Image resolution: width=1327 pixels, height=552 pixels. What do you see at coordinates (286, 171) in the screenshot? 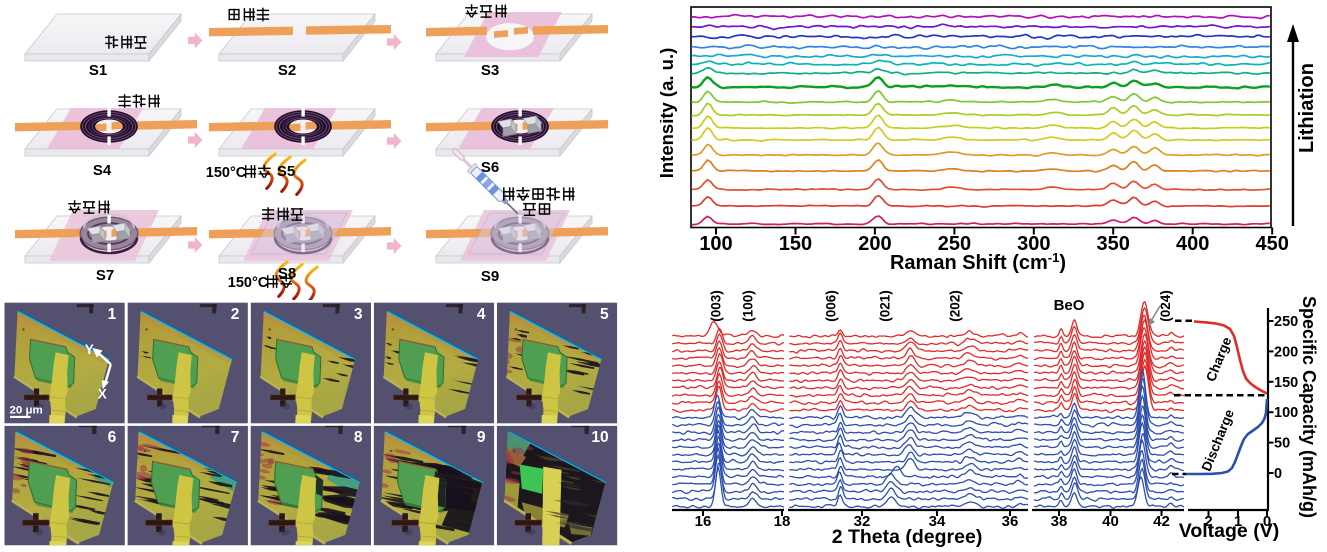
I see `svg-text: S5` at bounding box center [286, 171].